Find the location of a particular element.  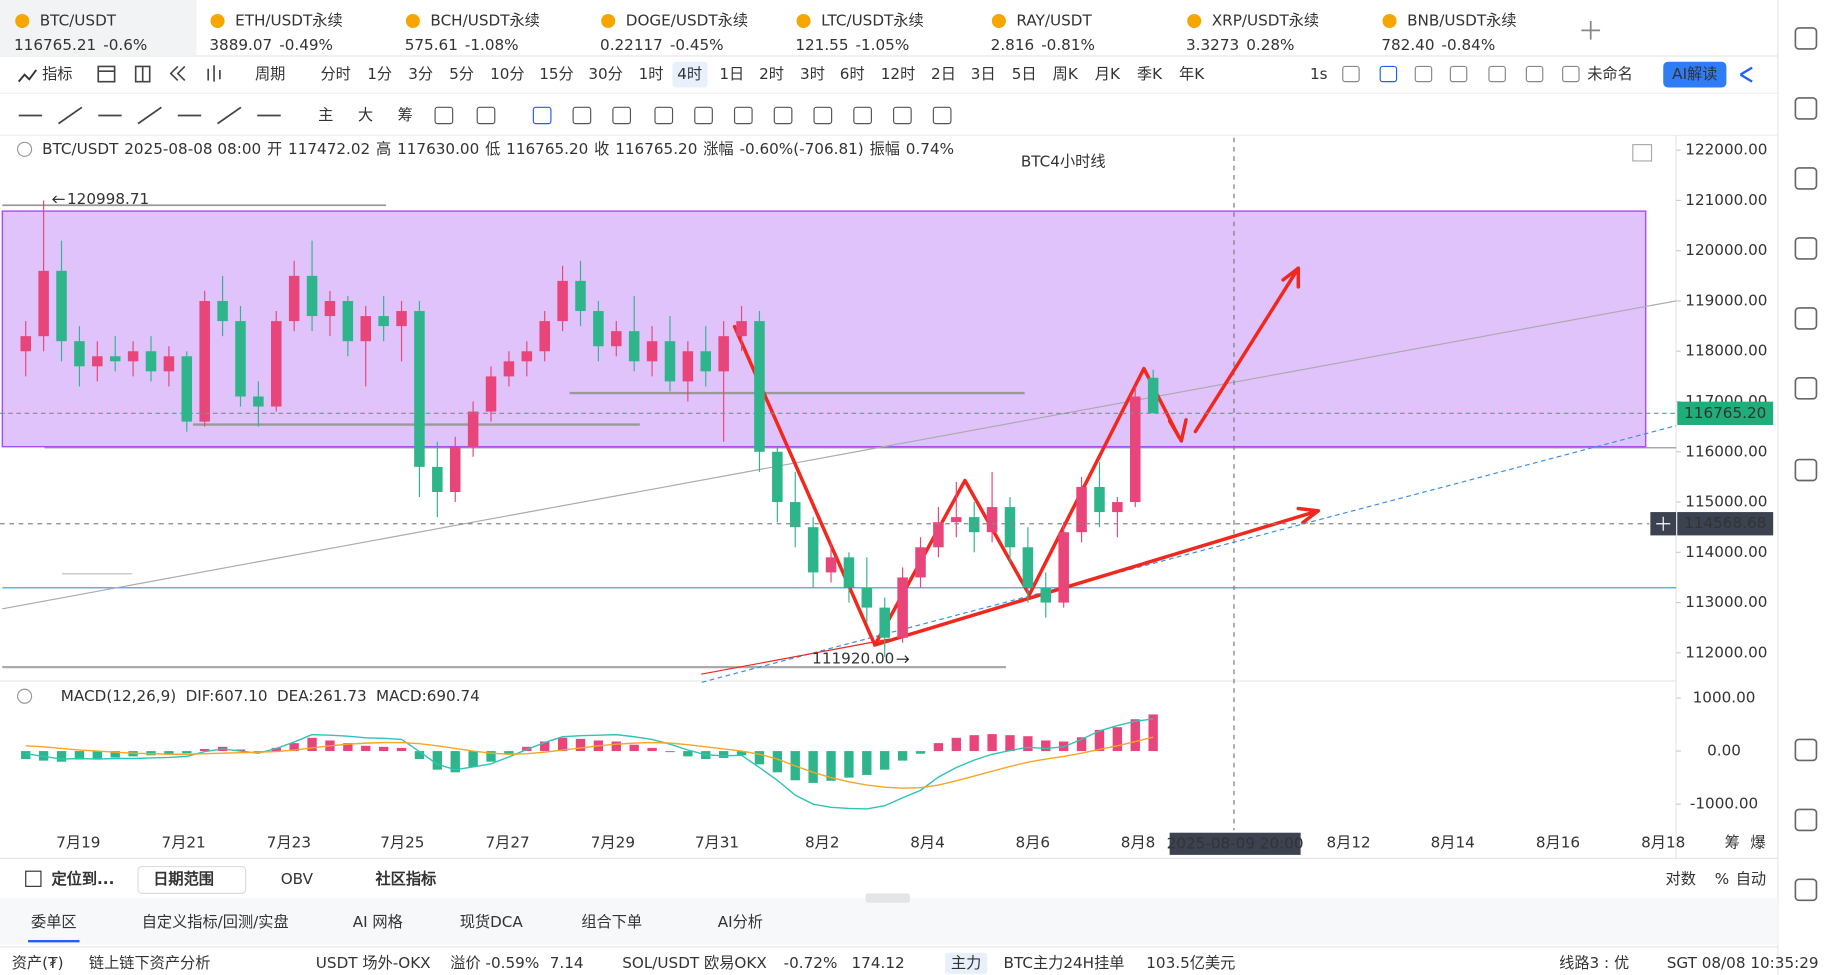

interval-button: 12时 is located at coordinates (898, 74).